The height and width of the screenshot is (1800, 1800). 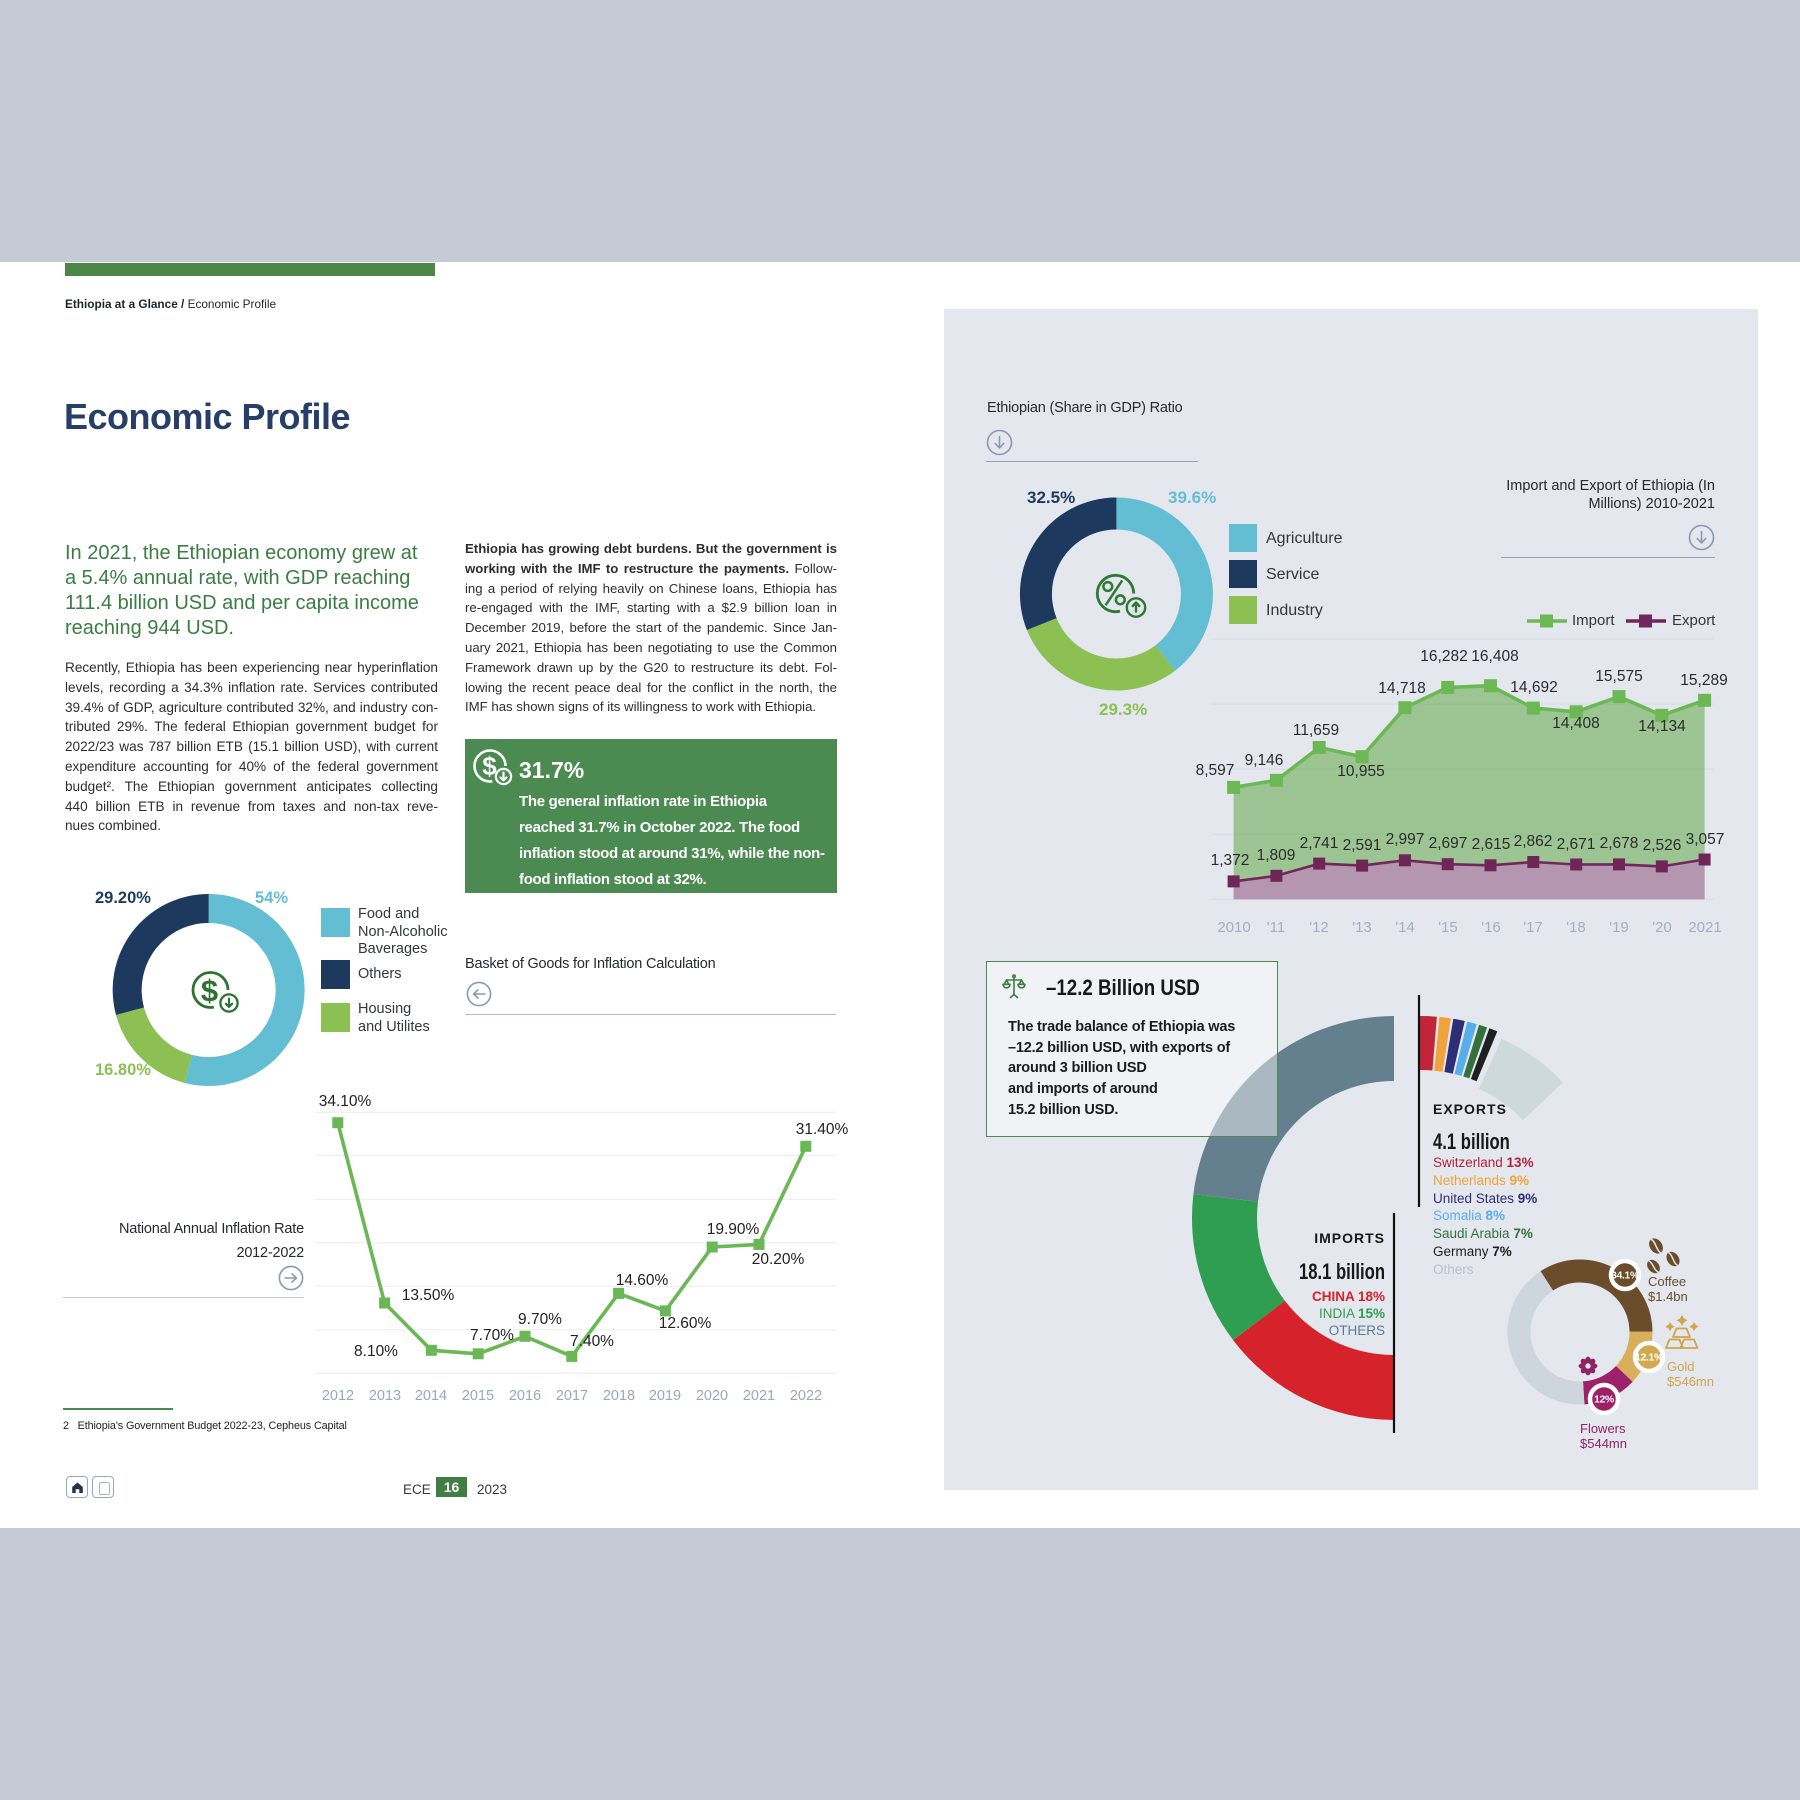 What do you see at coordinates (1625, 1276) in the screenshot?
I see `svg-text: 34.1%` at bounding box center [1625, 1276].